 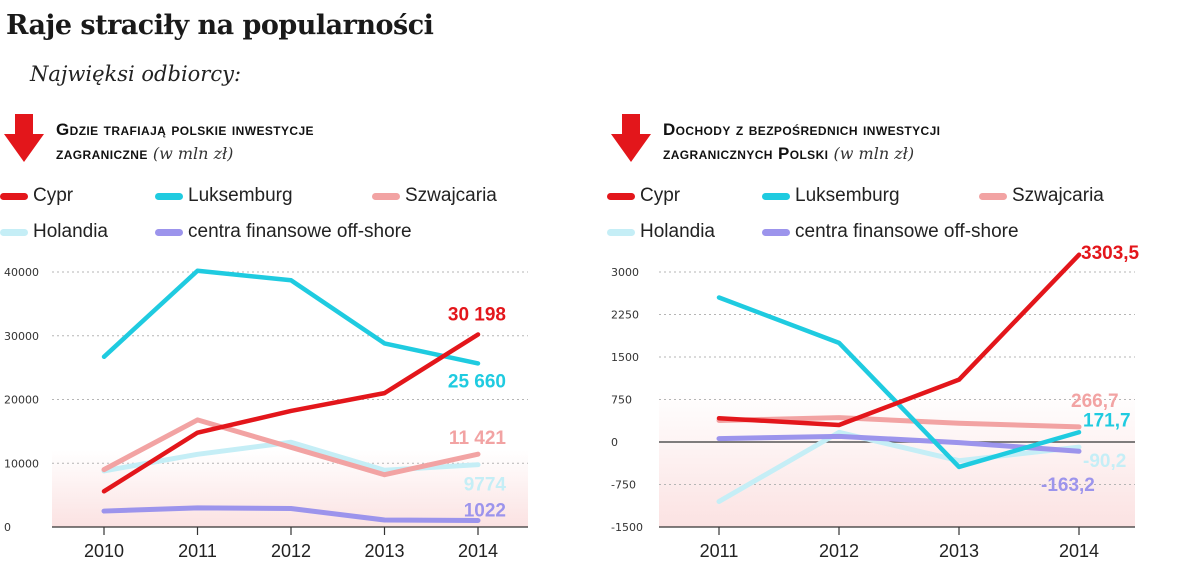 What do you see at coordinates (1095, 401) in the screenshot?
I see `data-label-szwajcaria: 266,7` at bounding box center [1095, 401].